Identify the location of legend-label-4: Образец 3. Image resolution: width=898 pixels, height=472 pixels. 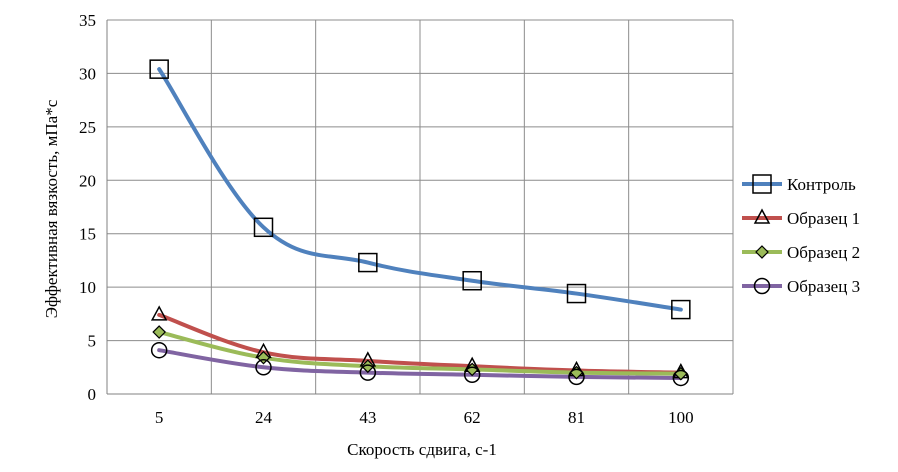
(823, 286).